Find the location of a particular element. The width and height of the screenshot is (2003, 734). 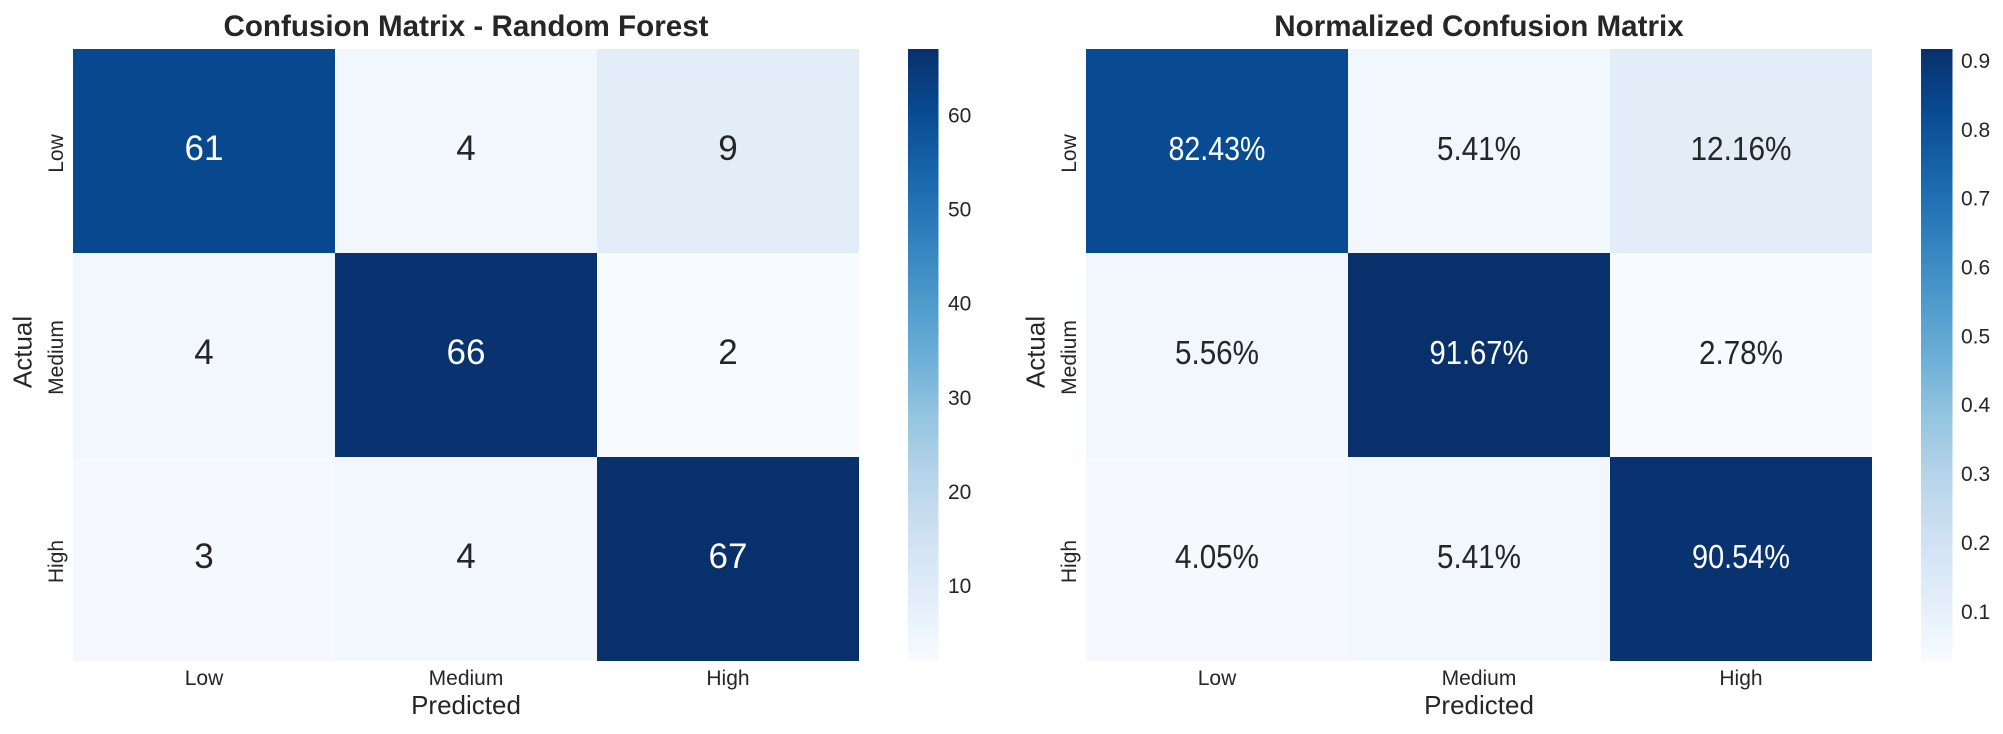

svg-text:Confusion Matrix - Random Fore: Confusion Matrix - Random Forest is located at coordinates (465, 26).